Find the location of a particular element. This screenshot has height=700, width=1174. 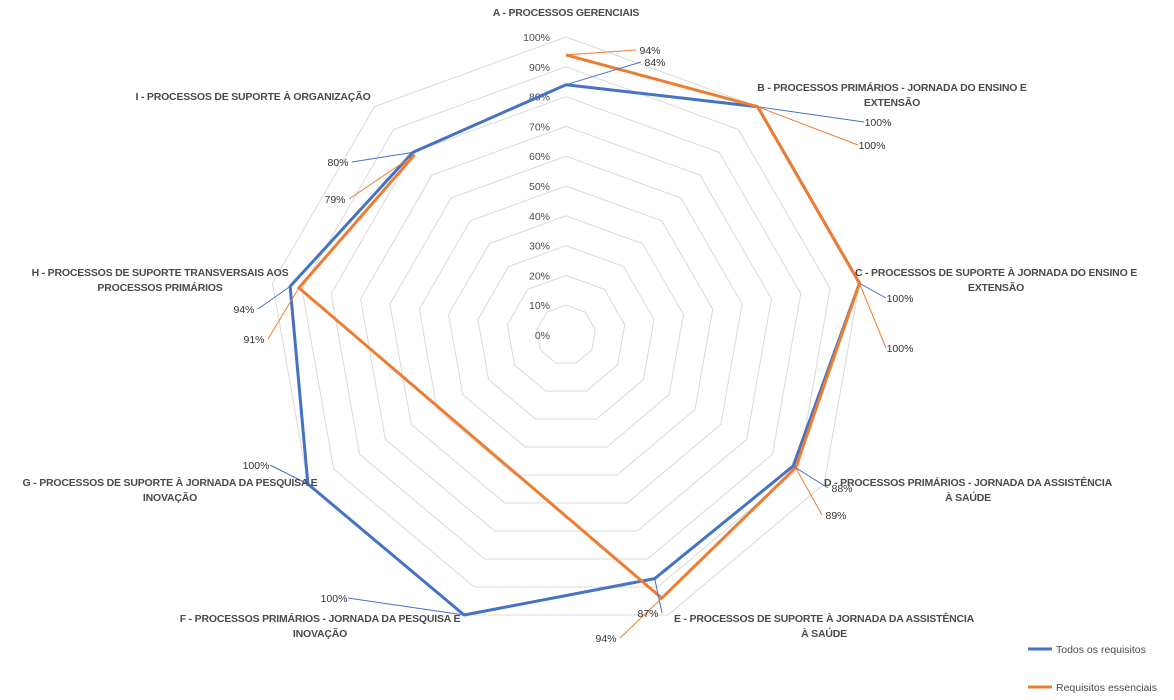

legend-label-series-0: Todos os requisitos is located at coordinates (1101, 650).